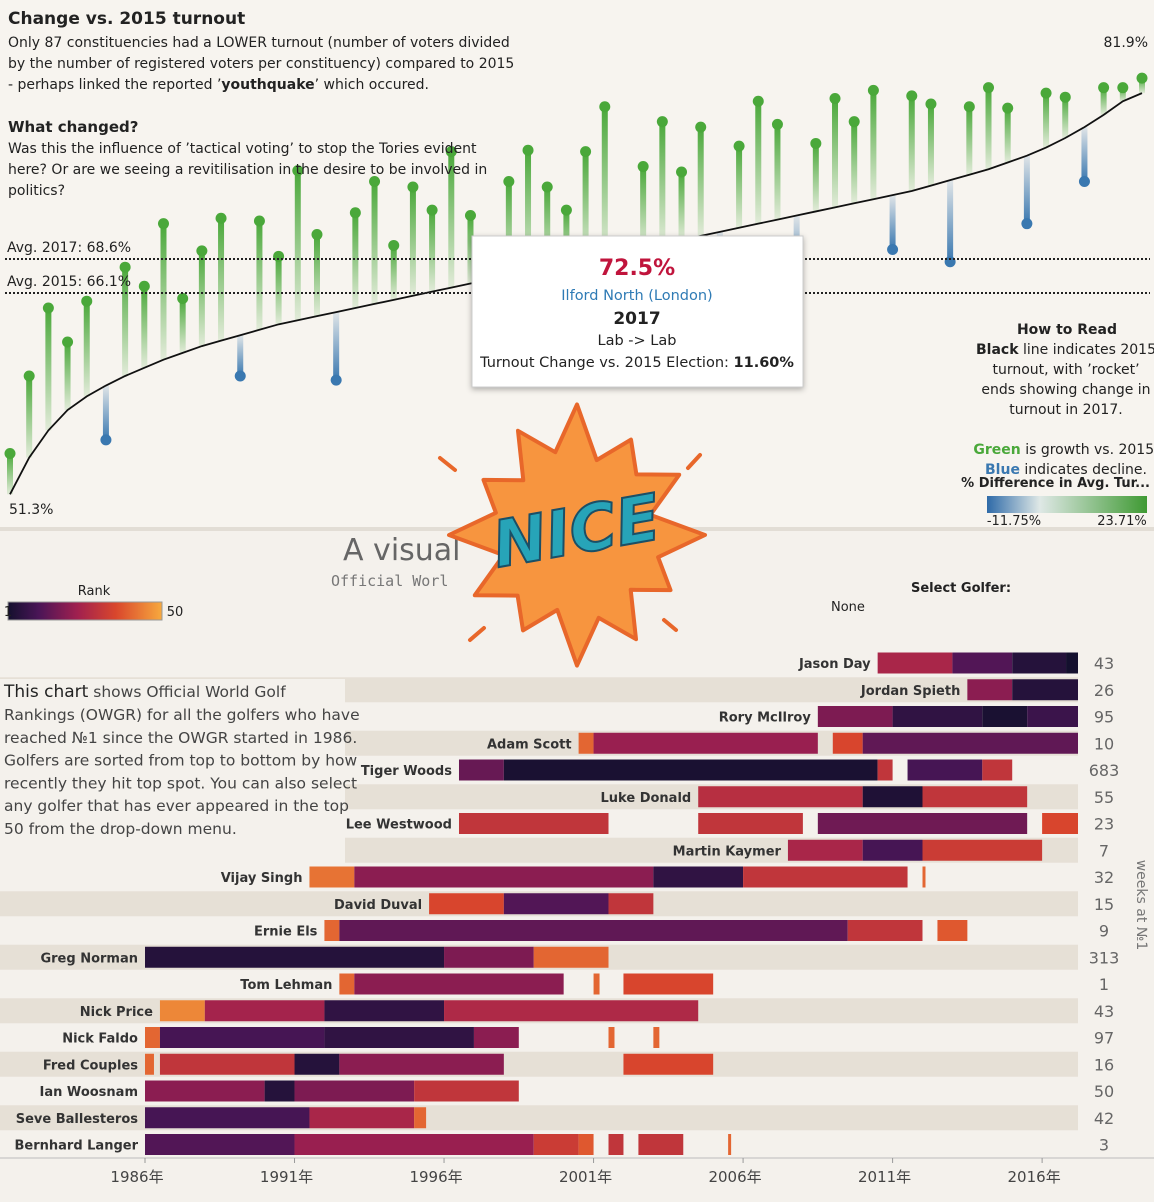 Image resolution: width=1154 pixels, height=1202 pixels. I want to click on x-tick-label-part: 2001年, so click(585, 1177).